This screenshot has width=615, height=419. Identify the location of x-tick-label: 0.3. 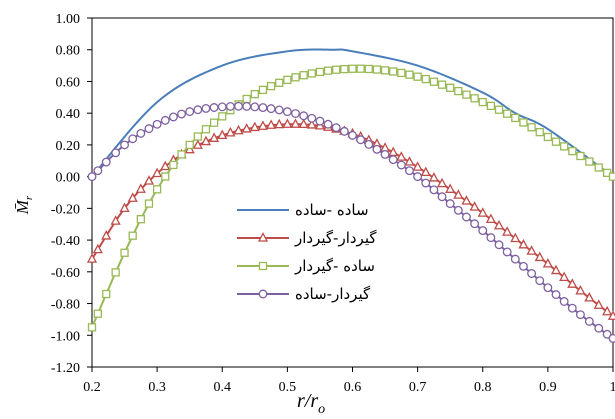
(157, 387).